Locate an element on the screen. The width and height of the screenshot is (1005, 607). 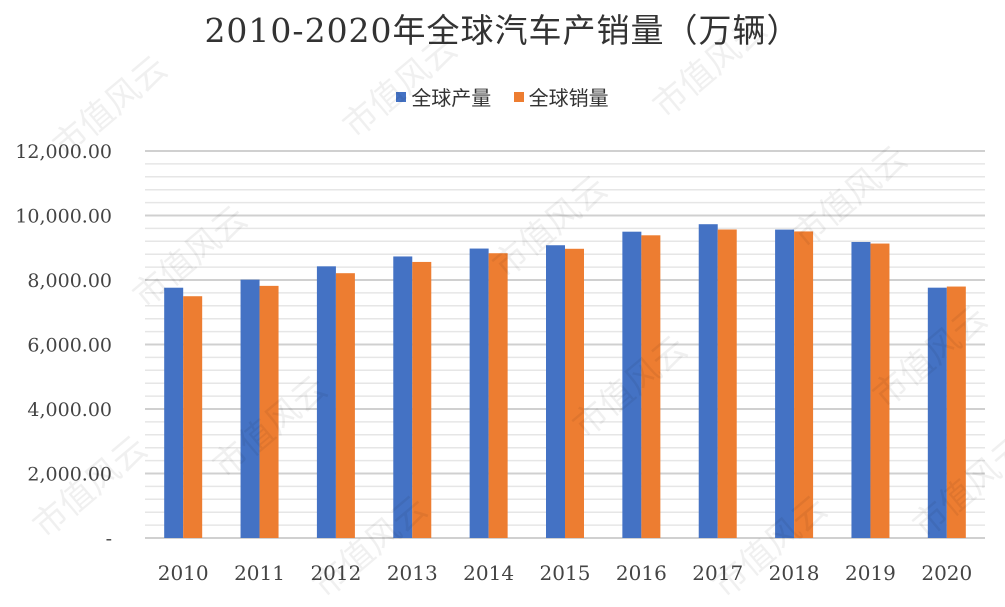
bar-production-2010 is located at coordinates (174, 412).